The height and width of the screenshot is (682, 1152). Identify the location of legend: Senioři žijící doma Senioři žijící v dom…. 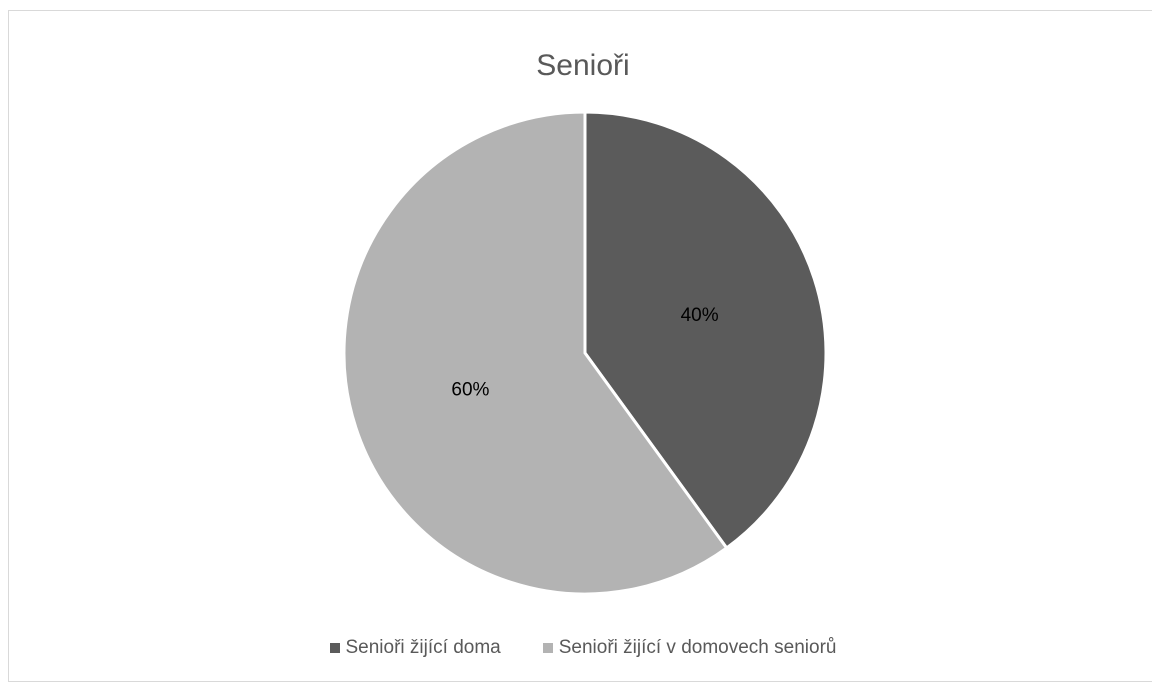
(580, 648).